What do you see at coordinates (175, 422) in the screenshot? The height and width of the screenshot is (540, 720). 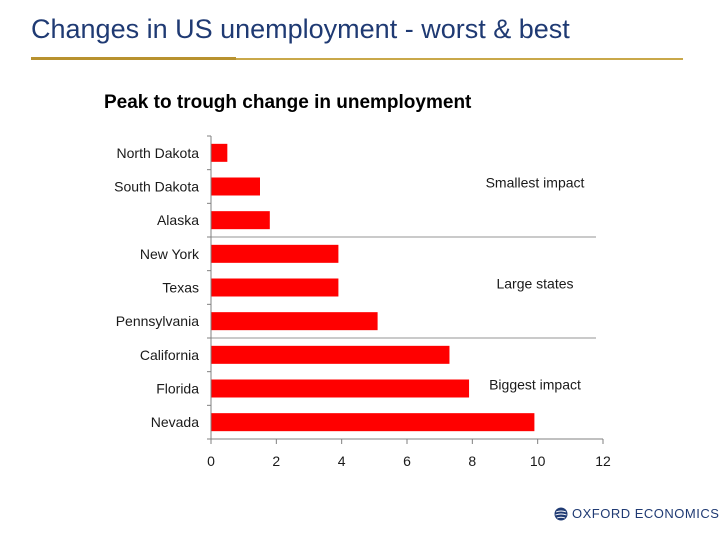 I see `category-label: Nevada` at bounding box center [175, 422].